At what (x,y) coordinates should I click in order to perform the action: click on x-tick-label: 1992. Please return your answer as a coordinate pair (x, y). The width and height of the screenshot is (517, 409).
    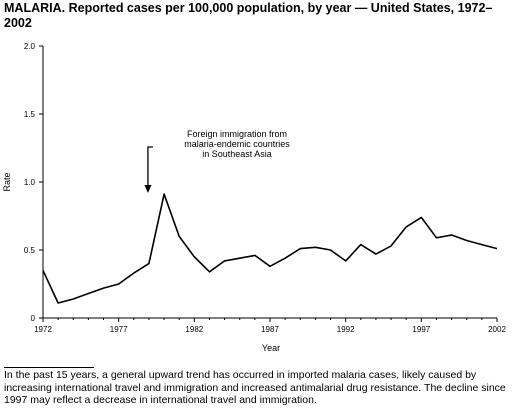
    Looking at the image, I should click on (346, 329).